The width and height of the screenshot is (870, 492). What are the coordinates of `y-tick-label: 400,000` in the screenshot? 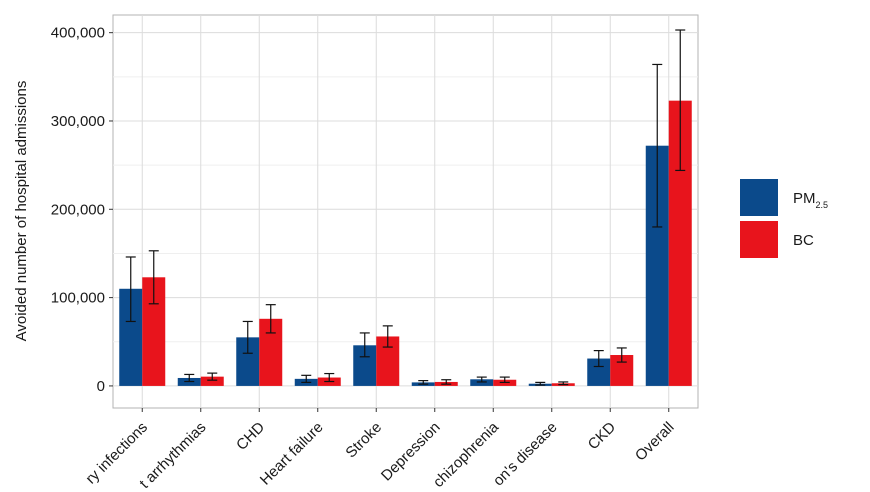 It's located at (78, 33).